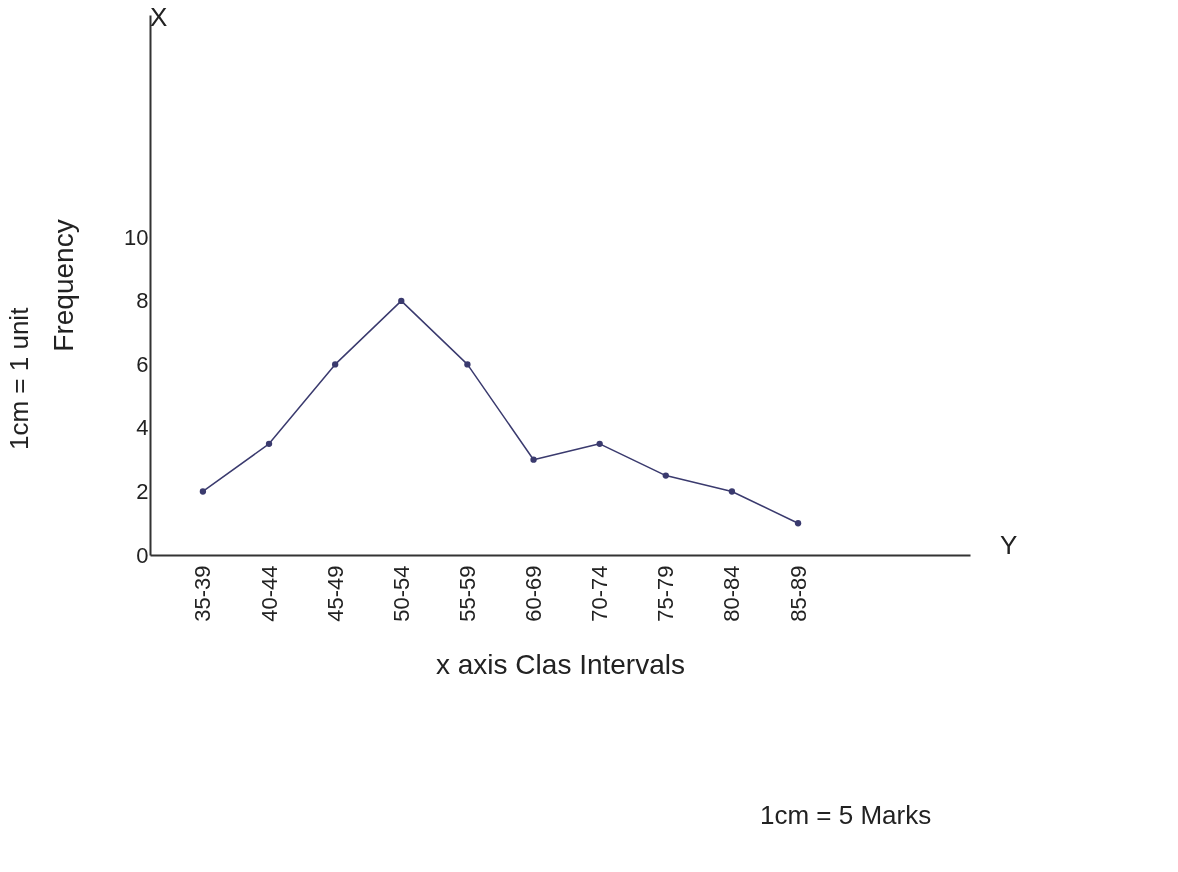 The width and height of the screenshot is (1178, 872). What do you see at coordinates (142, 555) in the screenshot?
I see `y-tick-label: 0` at bounding box center [142, 555].